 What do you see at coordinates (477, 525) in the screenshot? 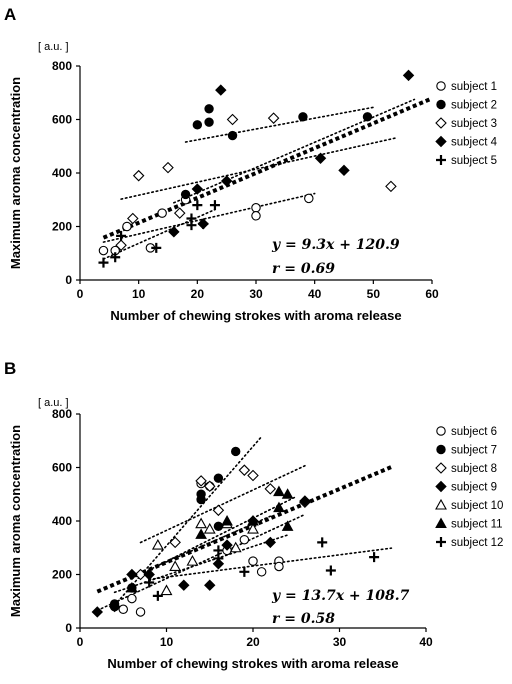
I see `legend-label: subject 11` at bounding box center [477, 525].